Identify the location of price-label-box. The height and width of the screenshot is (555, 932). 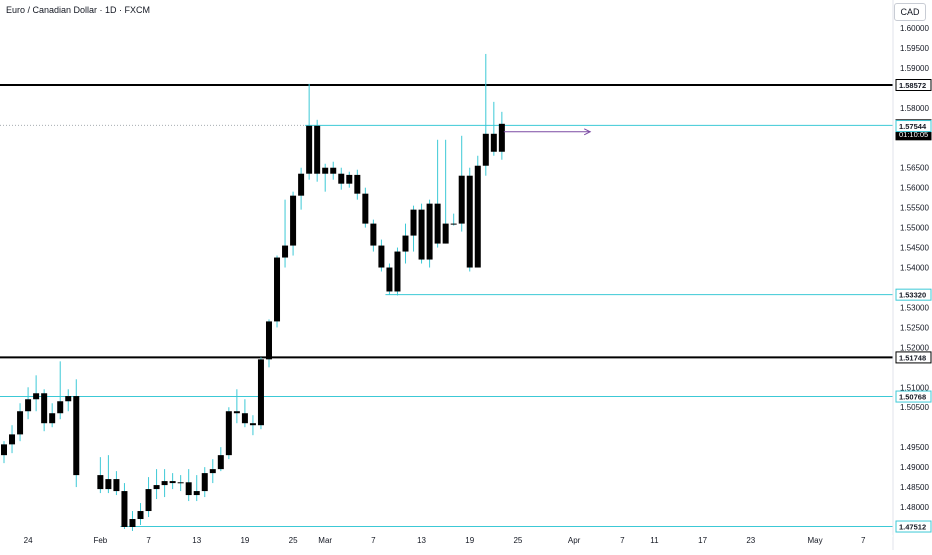
(913, 294).